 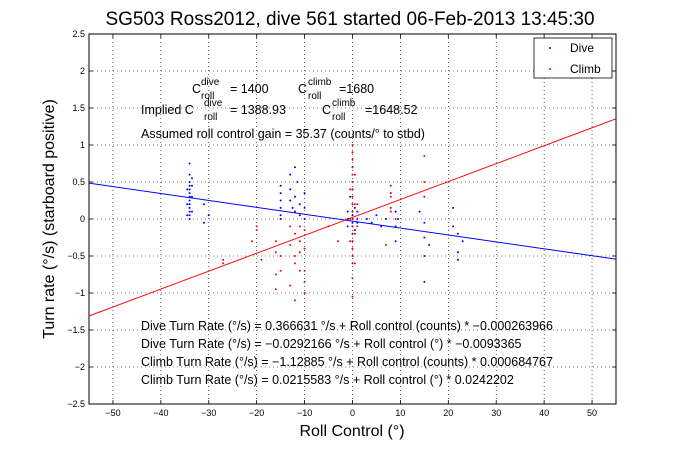 What do you see at coordinates (78, 34) in the screenshot?
I see `y-tick-label: 2.5` at bounding box center [78, 34].